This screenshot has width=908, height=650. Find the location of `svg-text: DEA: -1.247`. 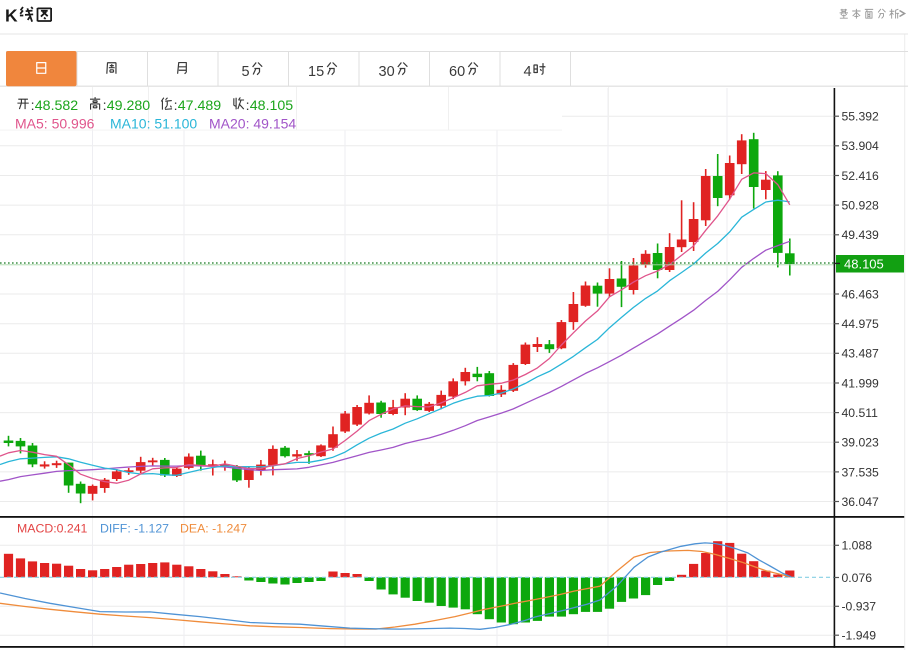

svg-text: DEA: -1.247 is located at coordinates (213, 528).